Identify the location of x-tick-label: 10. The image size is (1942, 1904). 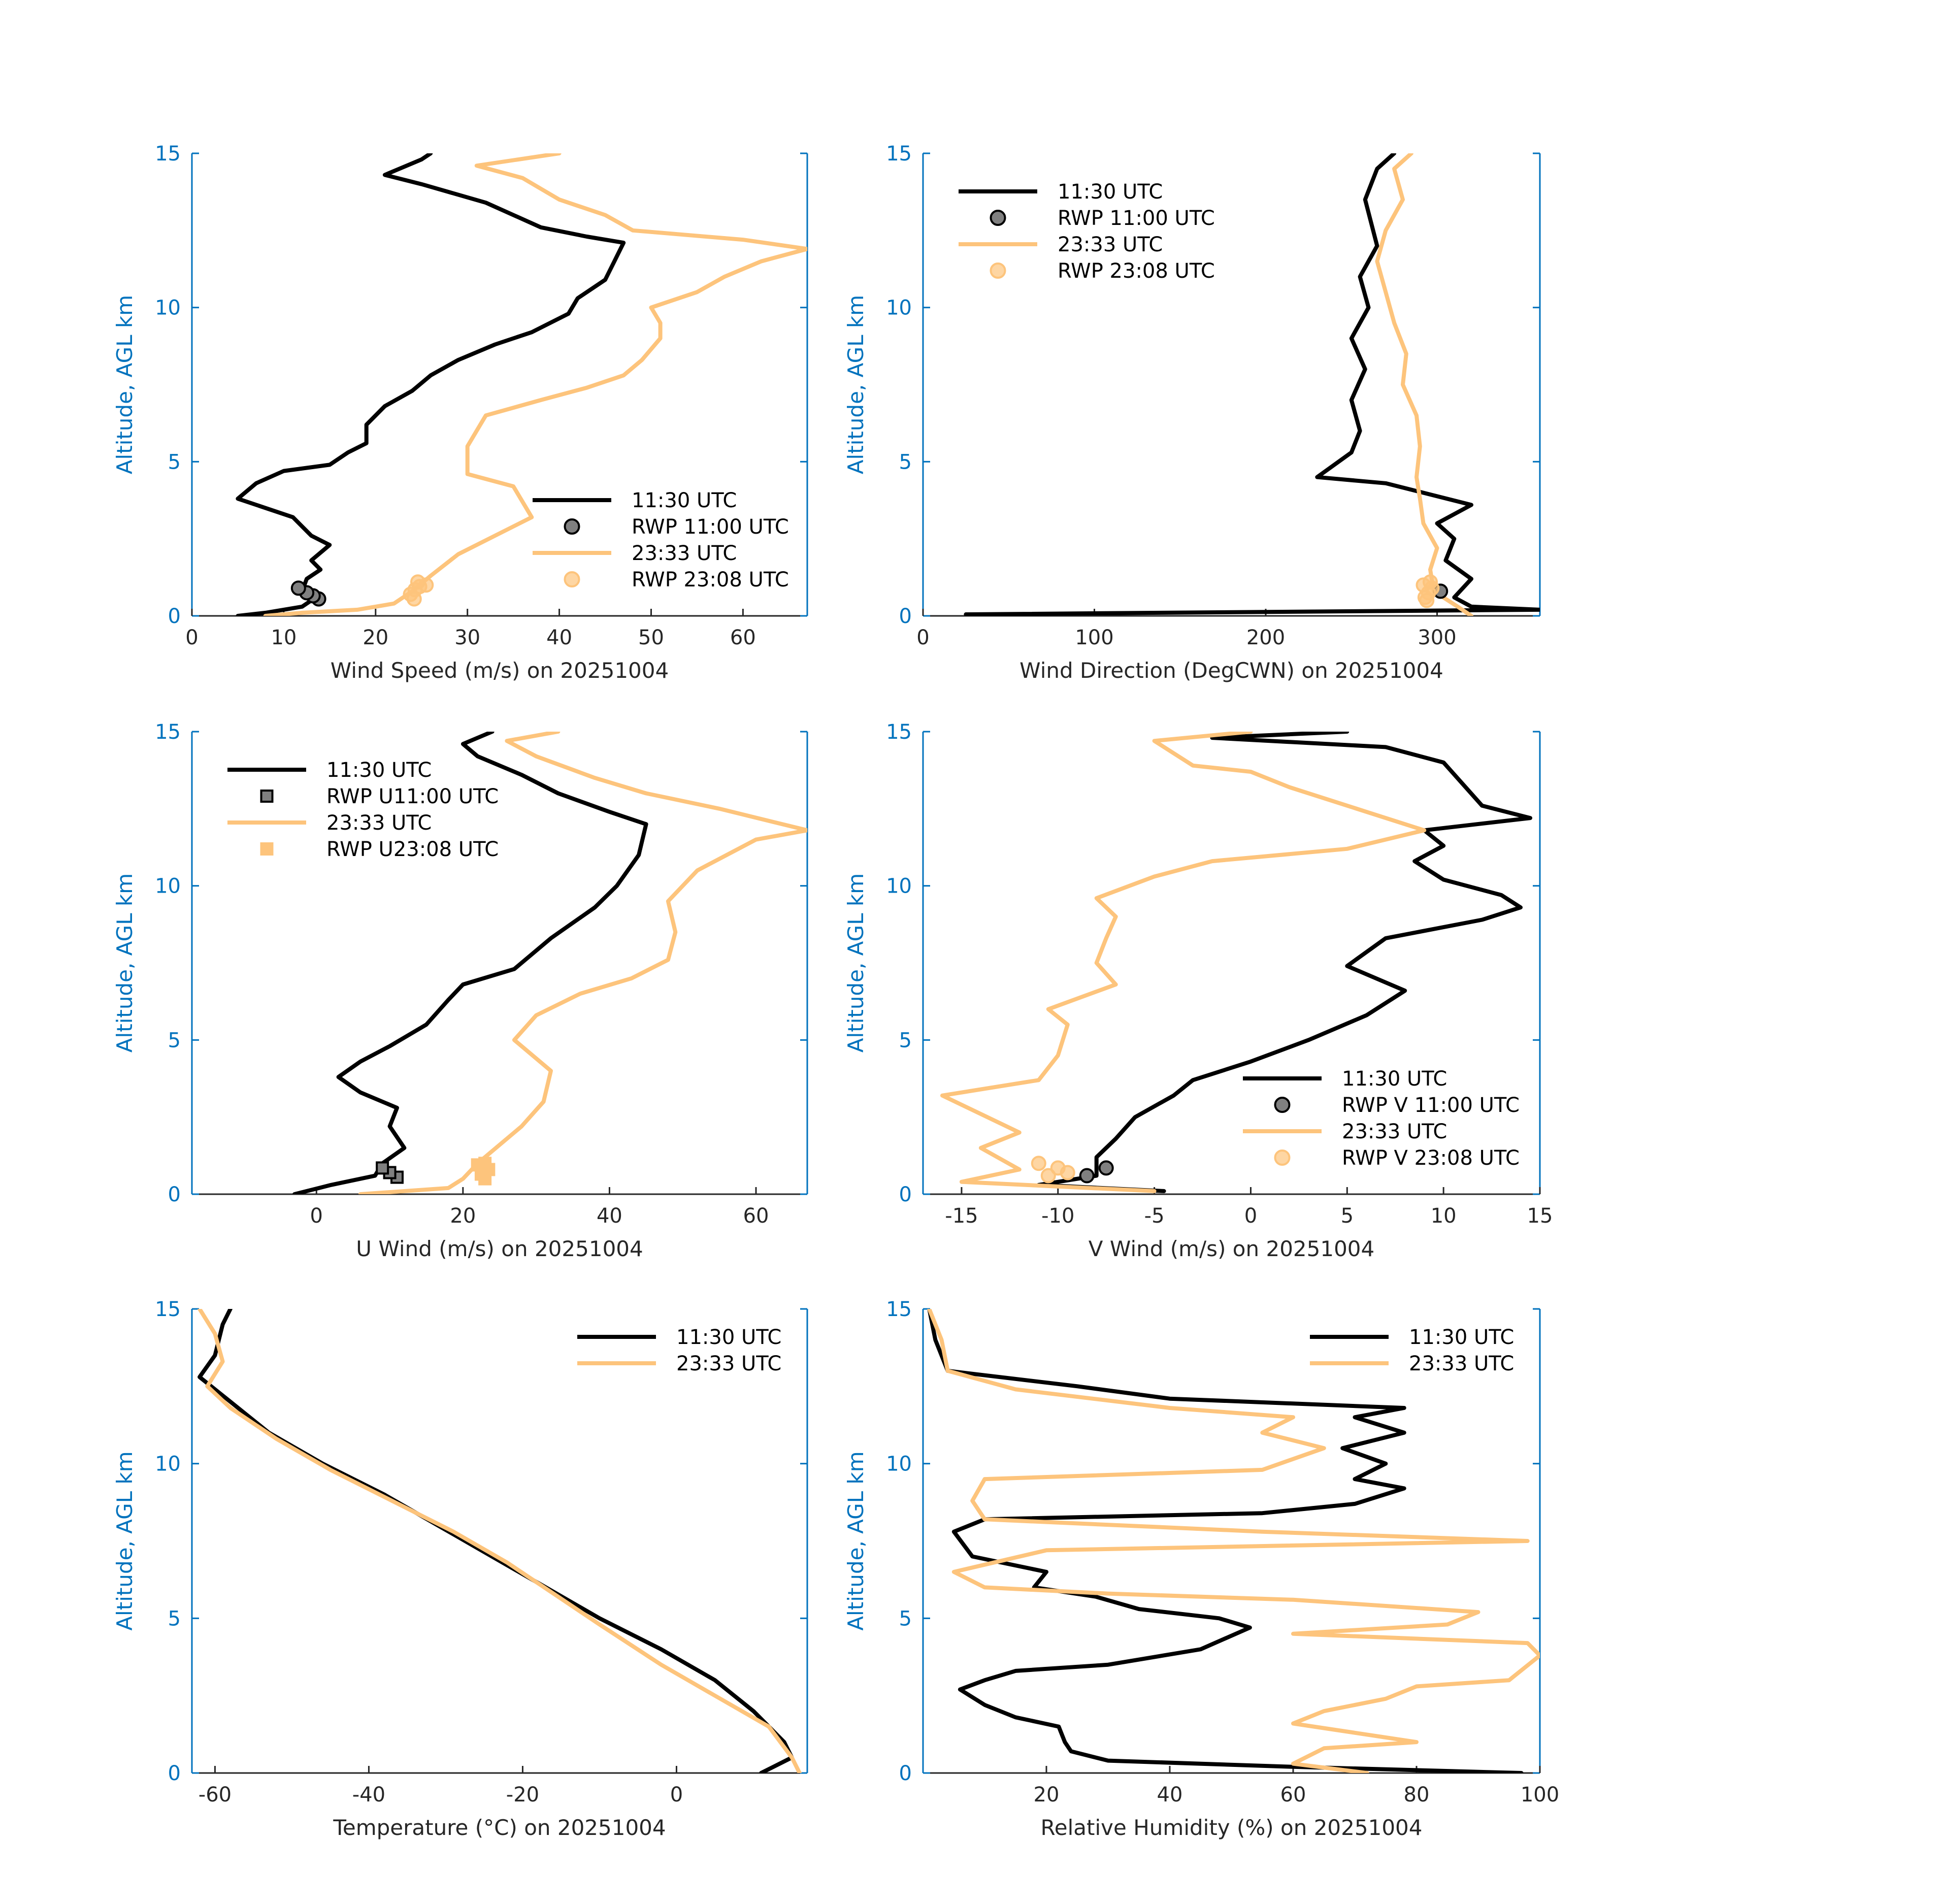
(1444, 1216).